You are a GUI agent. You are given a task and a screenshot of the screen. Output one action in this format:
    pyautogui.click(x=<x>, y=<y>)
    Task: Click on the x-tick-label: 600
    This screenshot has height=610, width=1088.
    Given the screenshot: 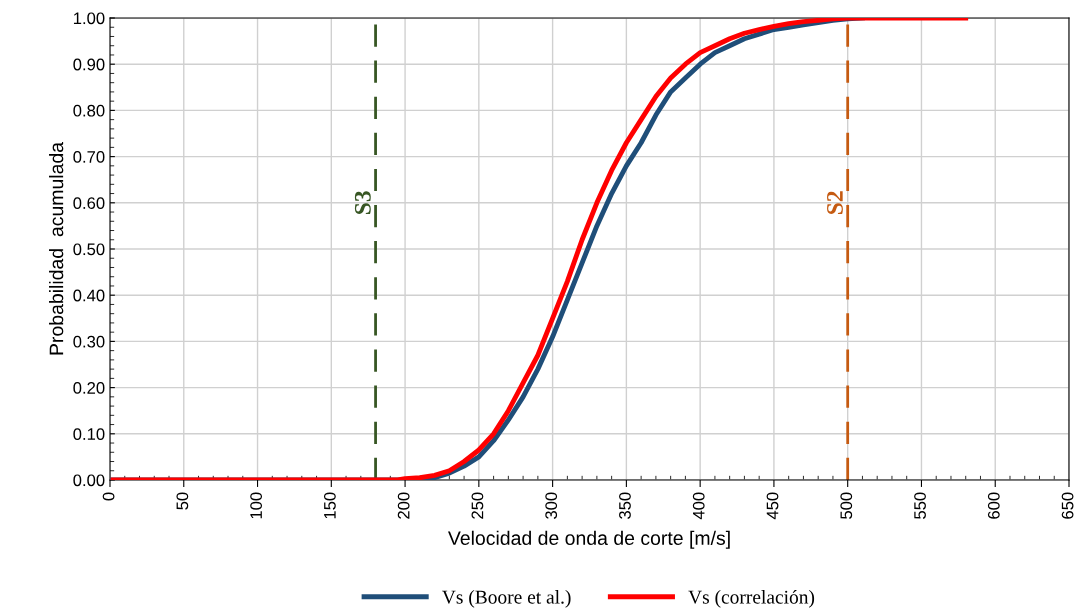 What is the action you would take?
    pyautogui.click(x=993, y=505)
    